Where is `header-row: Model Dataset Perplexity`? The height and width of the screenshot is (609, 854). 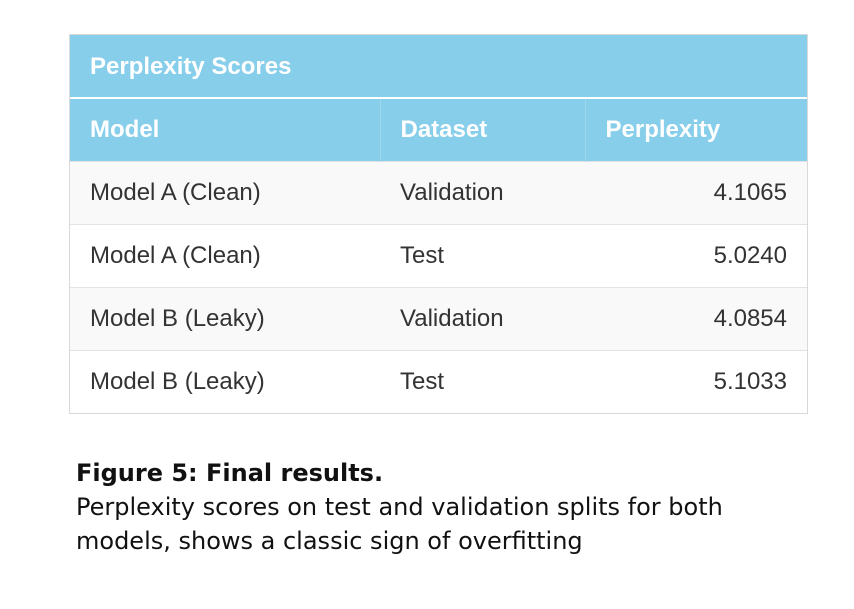 header-row: Model Dataset Perplexity is located at coordinates (438, 130).